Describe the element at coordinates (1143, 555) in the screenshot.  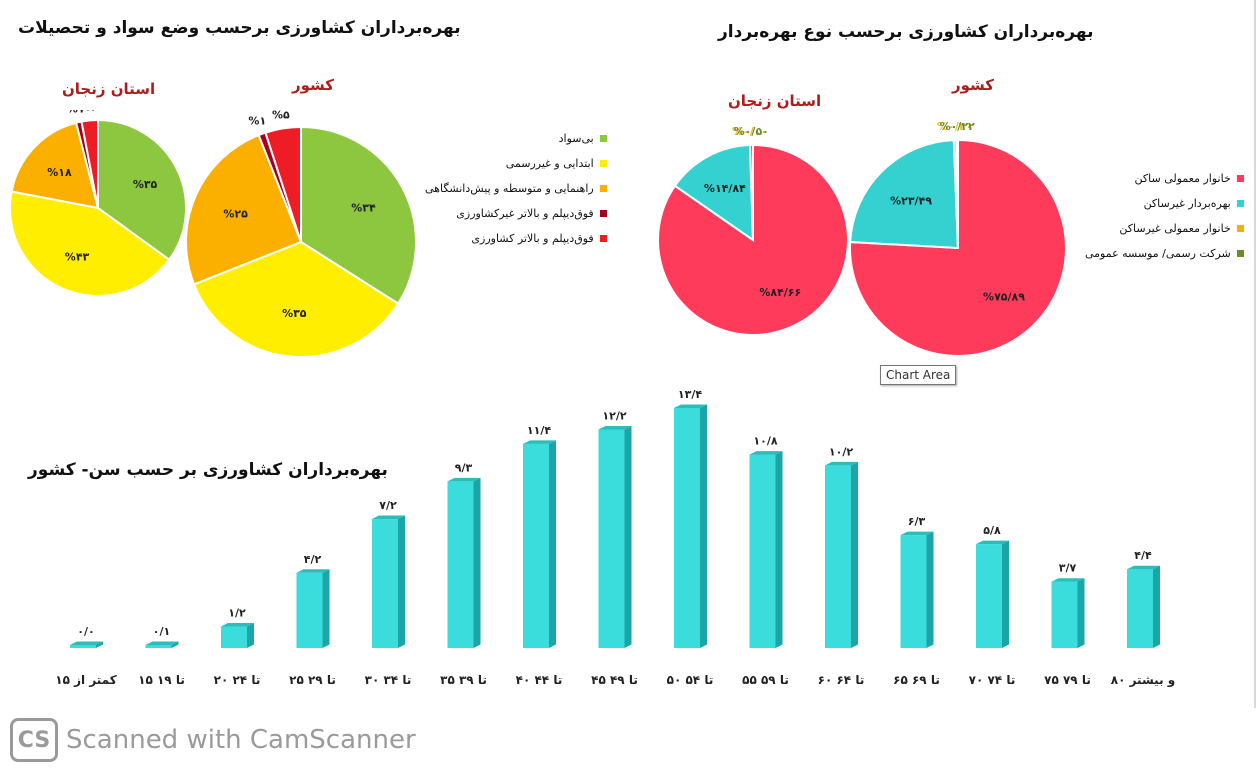
I see `bar-value-label: ۴/۴` at that location.